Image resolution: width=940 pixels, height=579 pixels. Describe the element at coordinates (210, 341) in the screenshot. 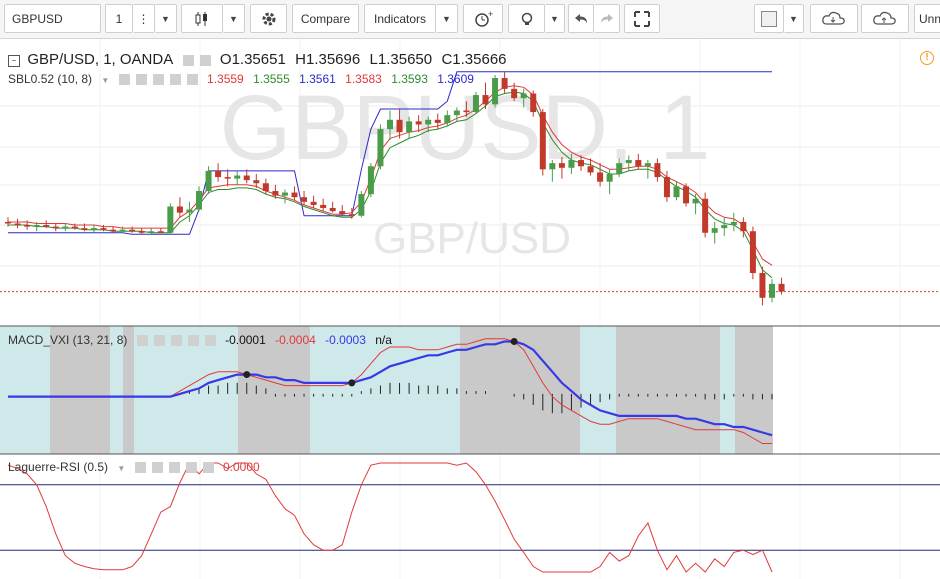

I see `macd-remove-icon` at that location.